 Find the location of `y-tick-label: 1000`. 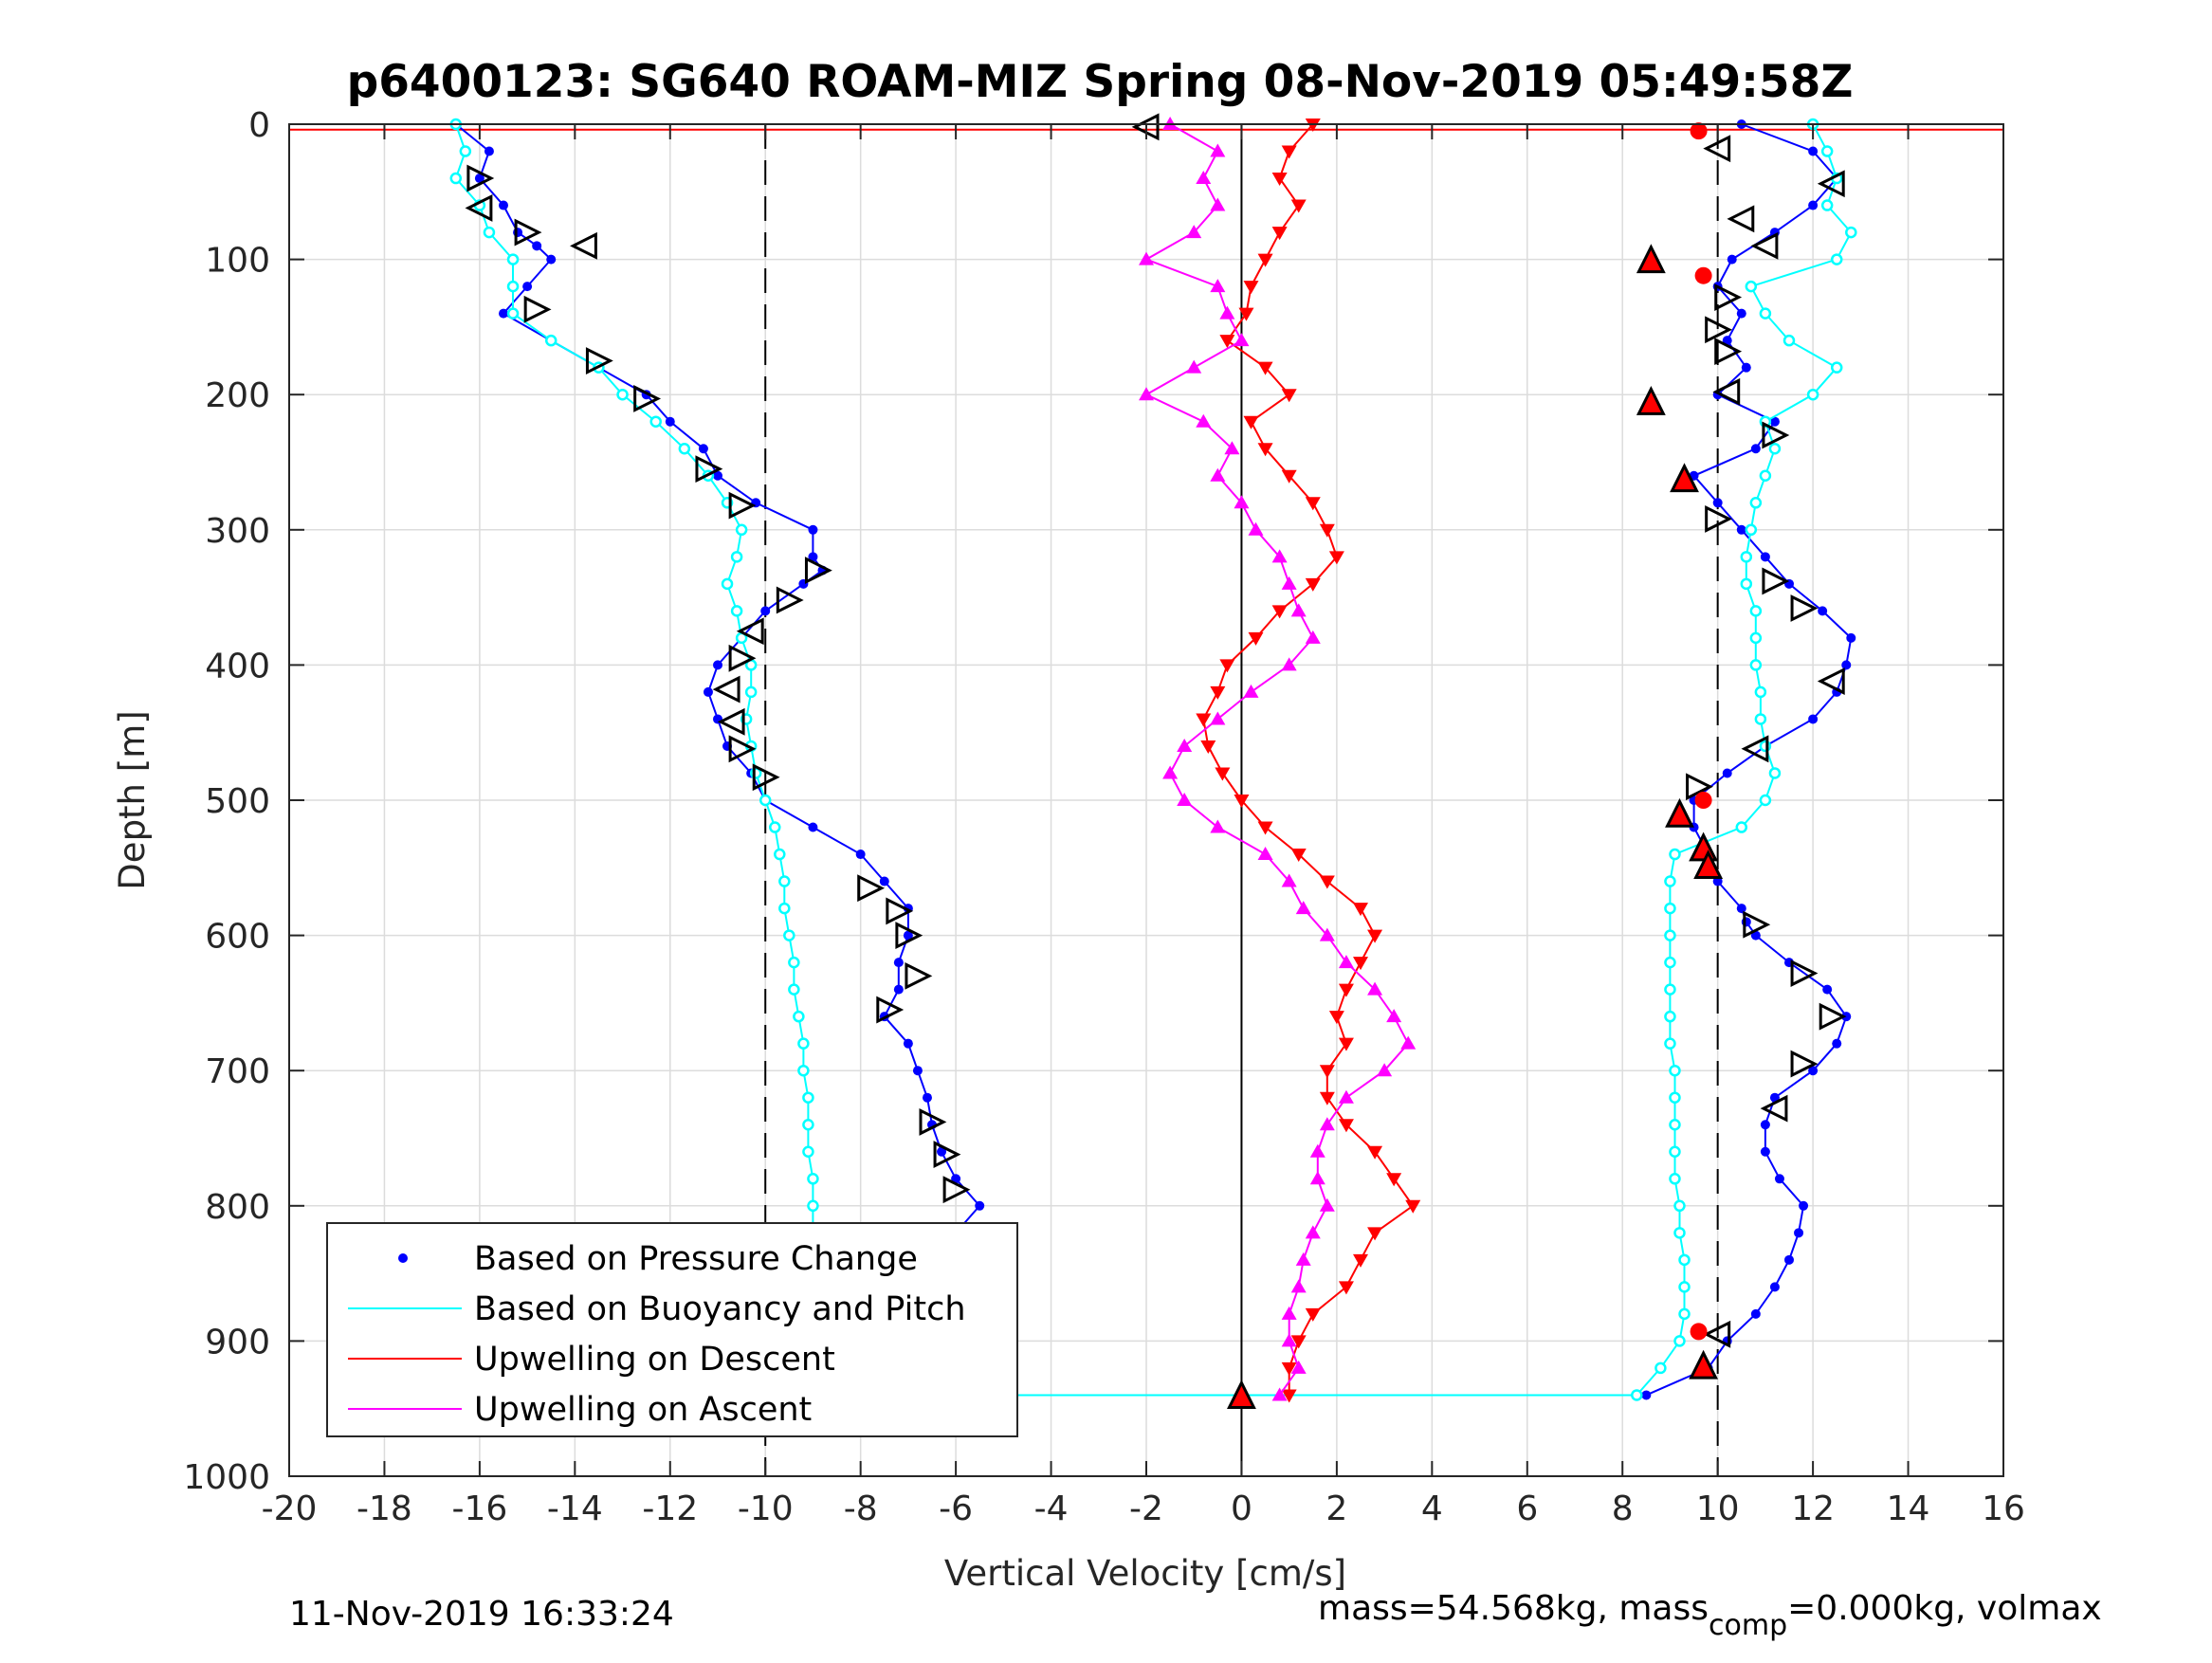

y-tick-label: 1000 is located at coordinates (226, 1478).